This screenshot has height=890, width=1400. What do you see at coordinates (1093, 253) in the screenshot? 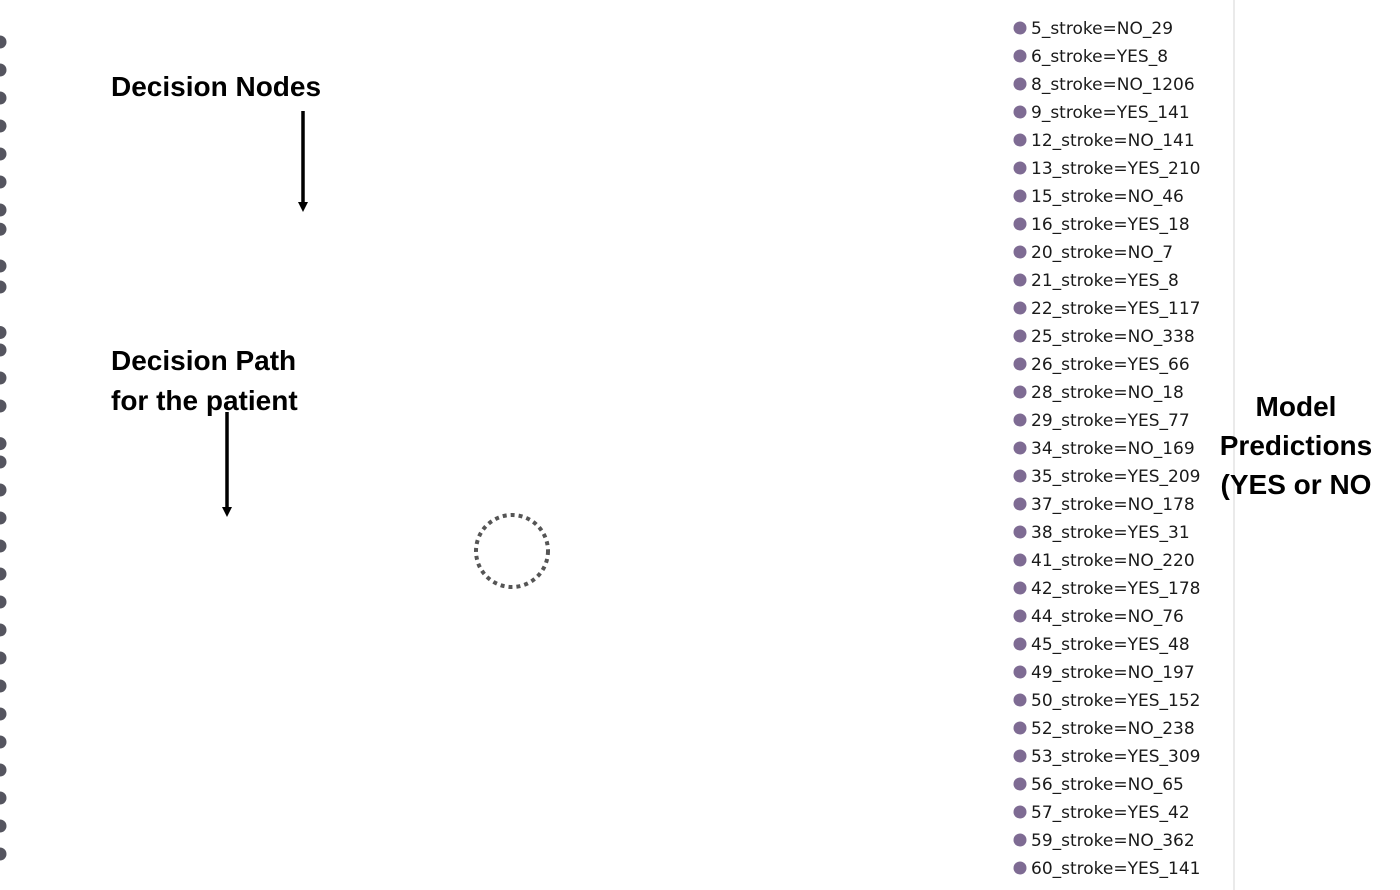
I see `leaf-node-20: 20_stroke=NO_7` at bounding box center [1093, 253].